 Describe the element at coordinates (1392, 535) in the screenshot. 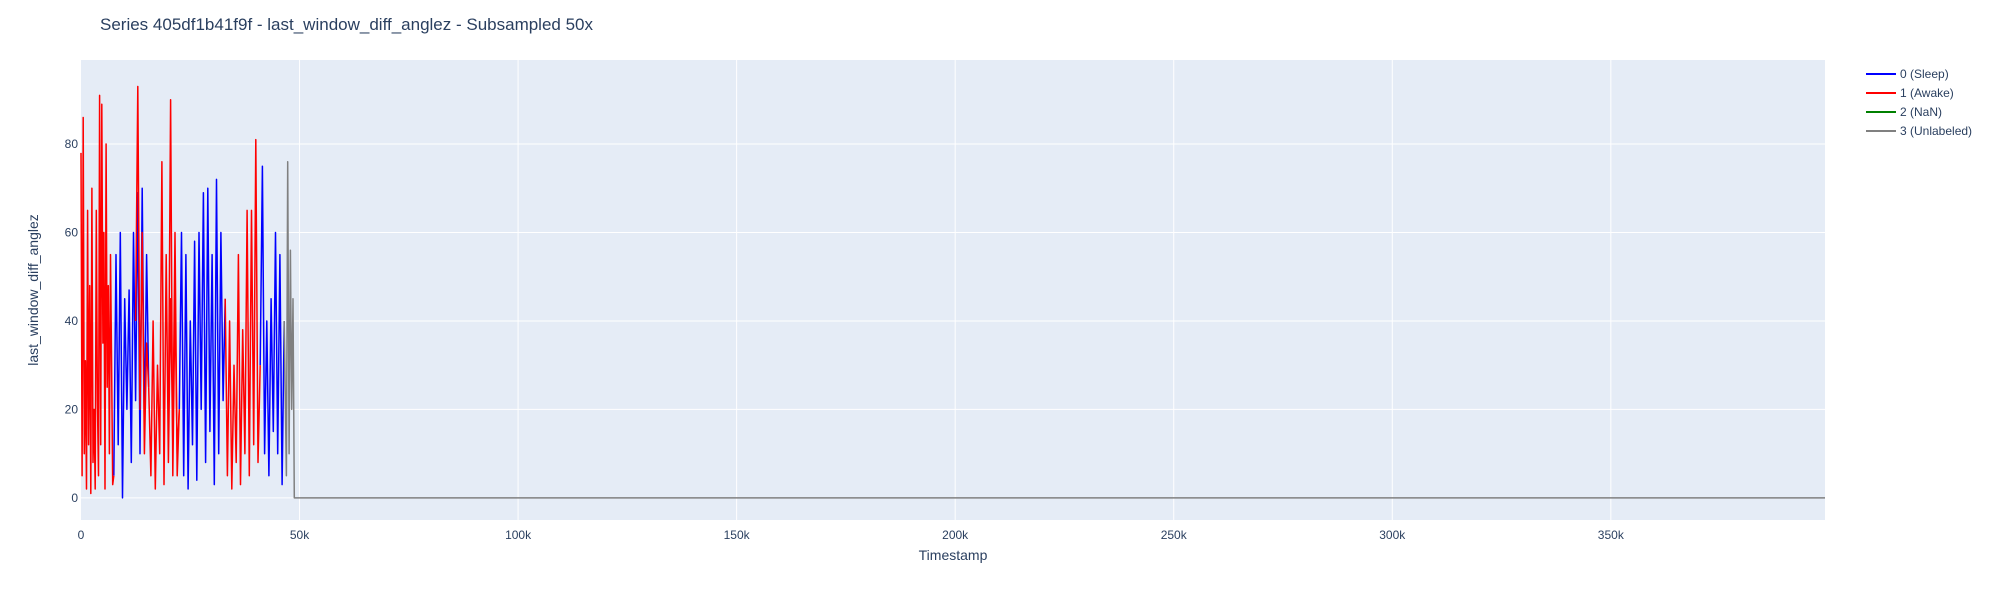

I see `x-tick-label: 300k` at that location.